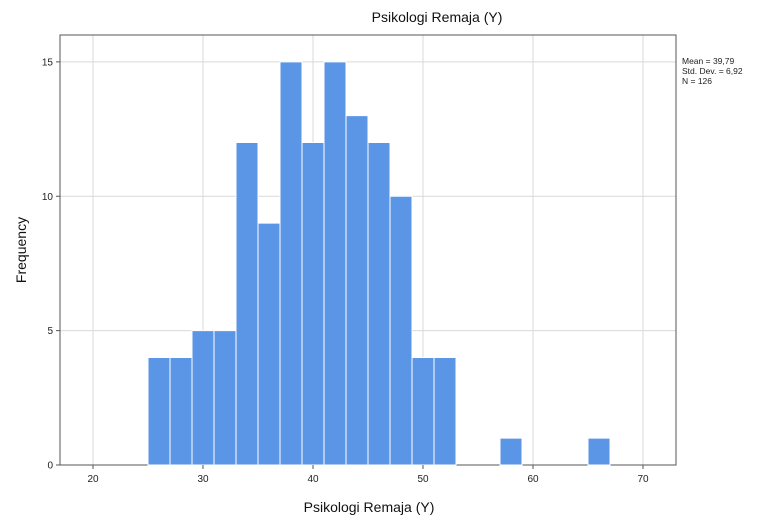  What do you see at coordinates (313, 479) in the screenshot?
I see `x-tick-label: 40` at bounding box center [313, 479].